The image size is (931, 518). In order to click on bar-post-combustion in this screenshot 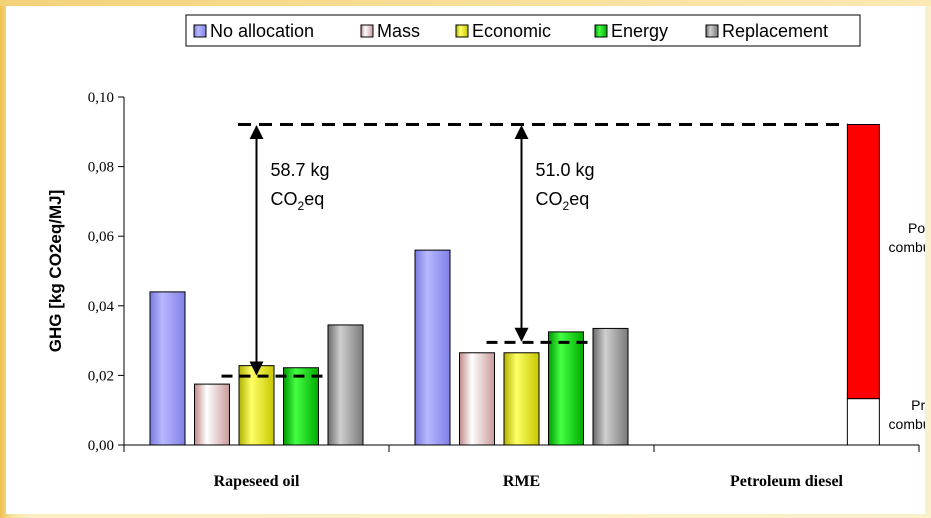, I will do `click(863, 261)`.